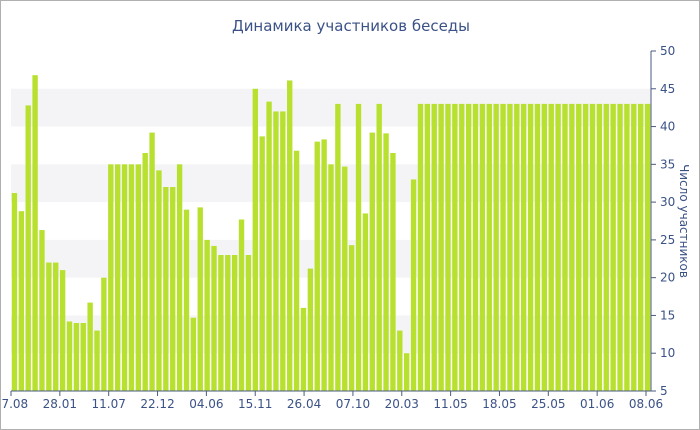 Image resolution: width=700 pixels, height=430 pixels. Describe the element at coordinates (597, 404) in the screenshot. I see `x-tick-label: 01.06` at that location.